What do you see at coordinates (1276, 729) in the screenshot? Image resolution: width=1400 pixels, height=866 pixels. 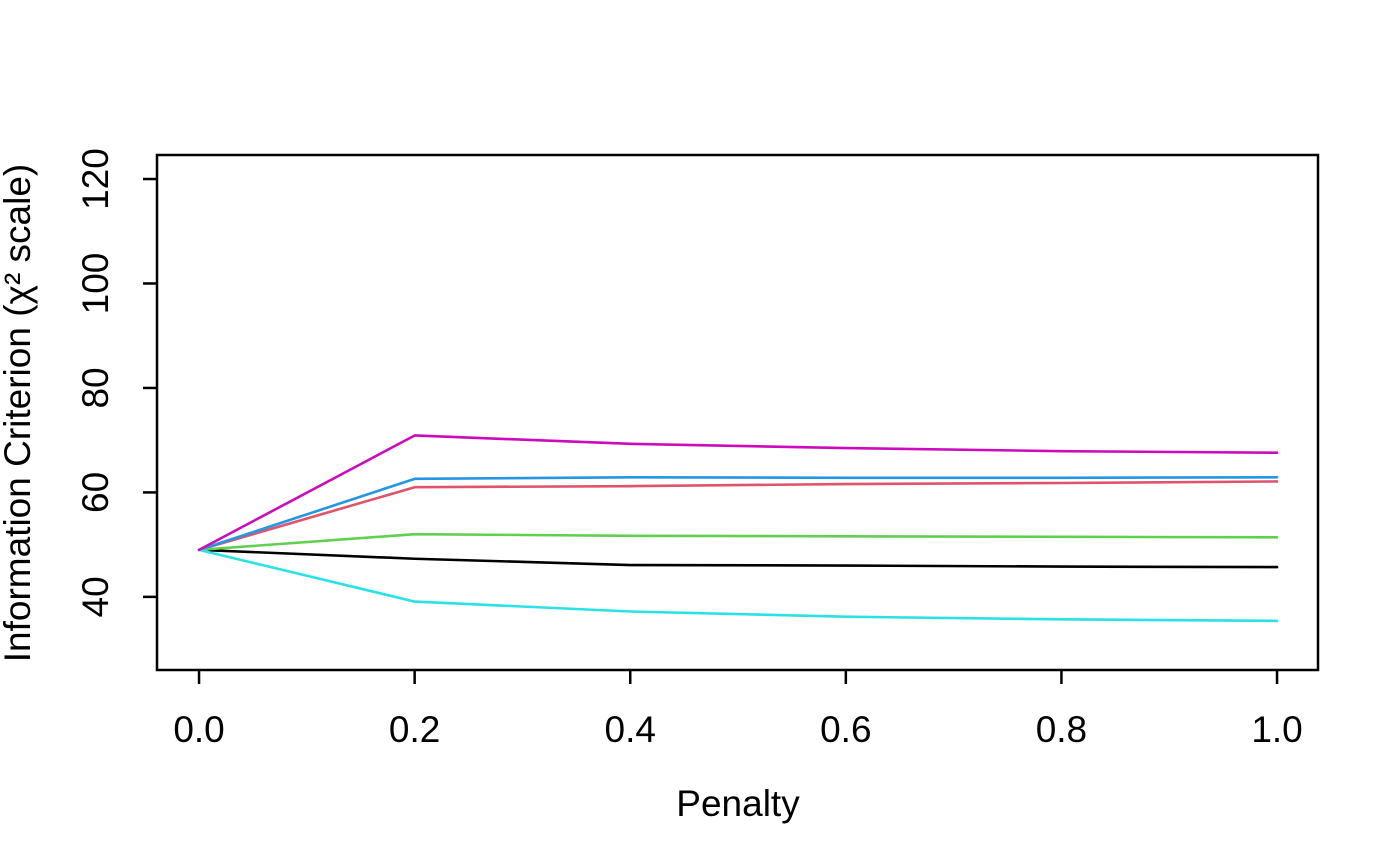 I see `x-tick-label: 1.0` at bounding box center [1276, 729].